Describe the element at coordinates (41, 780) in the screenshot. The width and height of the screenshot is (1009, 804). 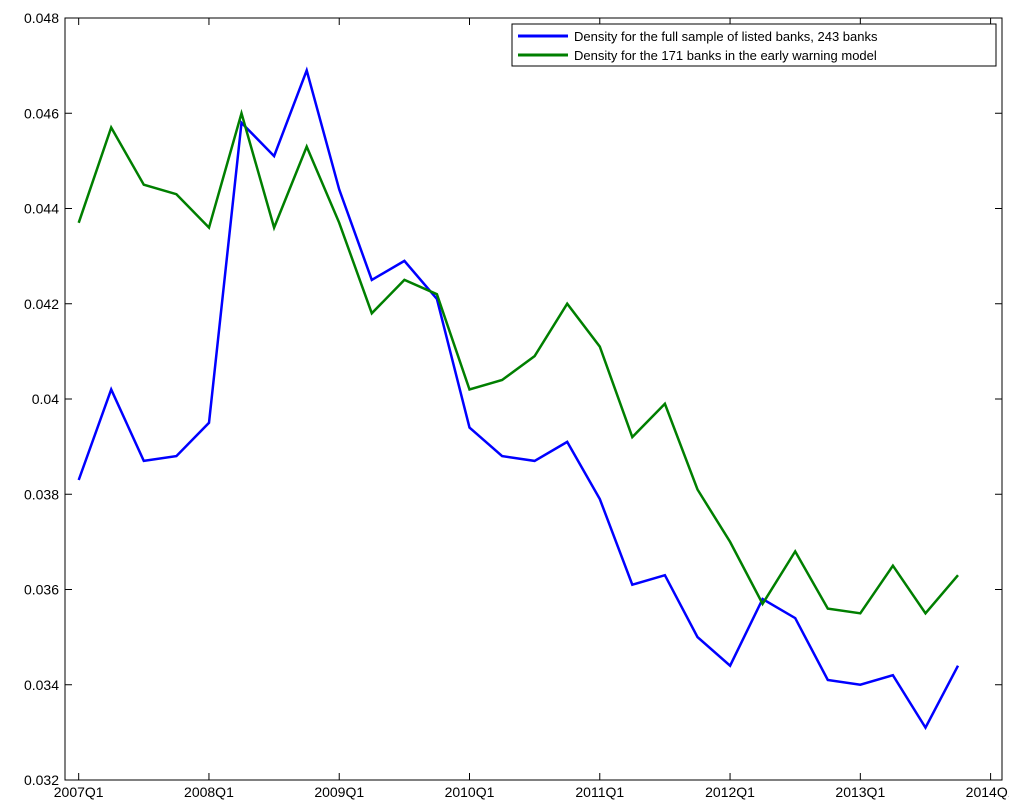
I see `y-tick-label: 0.032` at that location.